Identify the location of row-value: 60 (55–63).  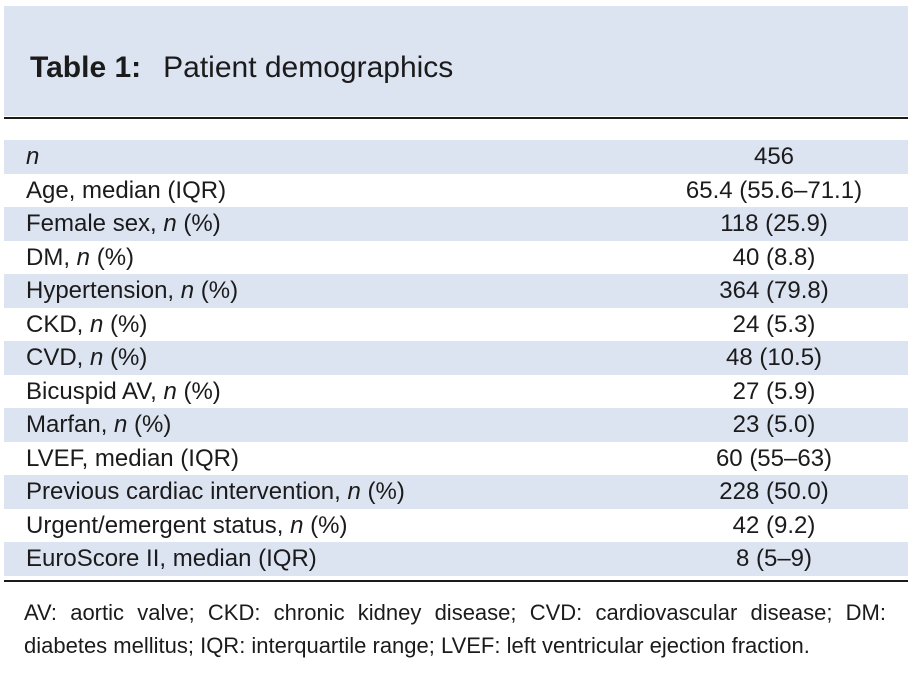
(774, 458).